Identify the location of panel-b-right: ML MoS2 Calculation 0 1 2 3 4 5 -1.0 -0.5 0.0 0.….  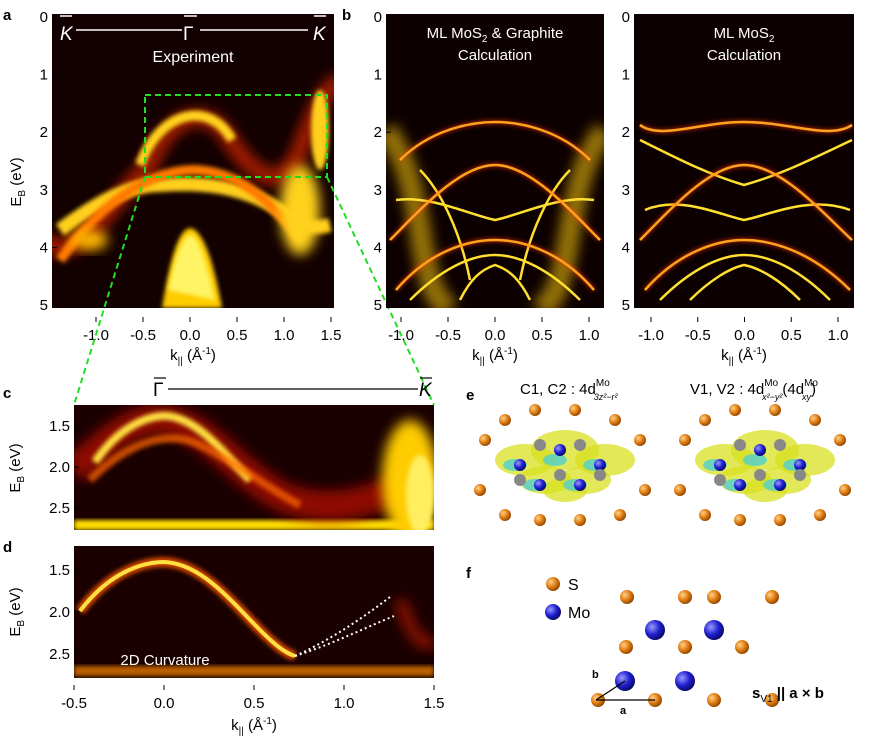
(738, 188).